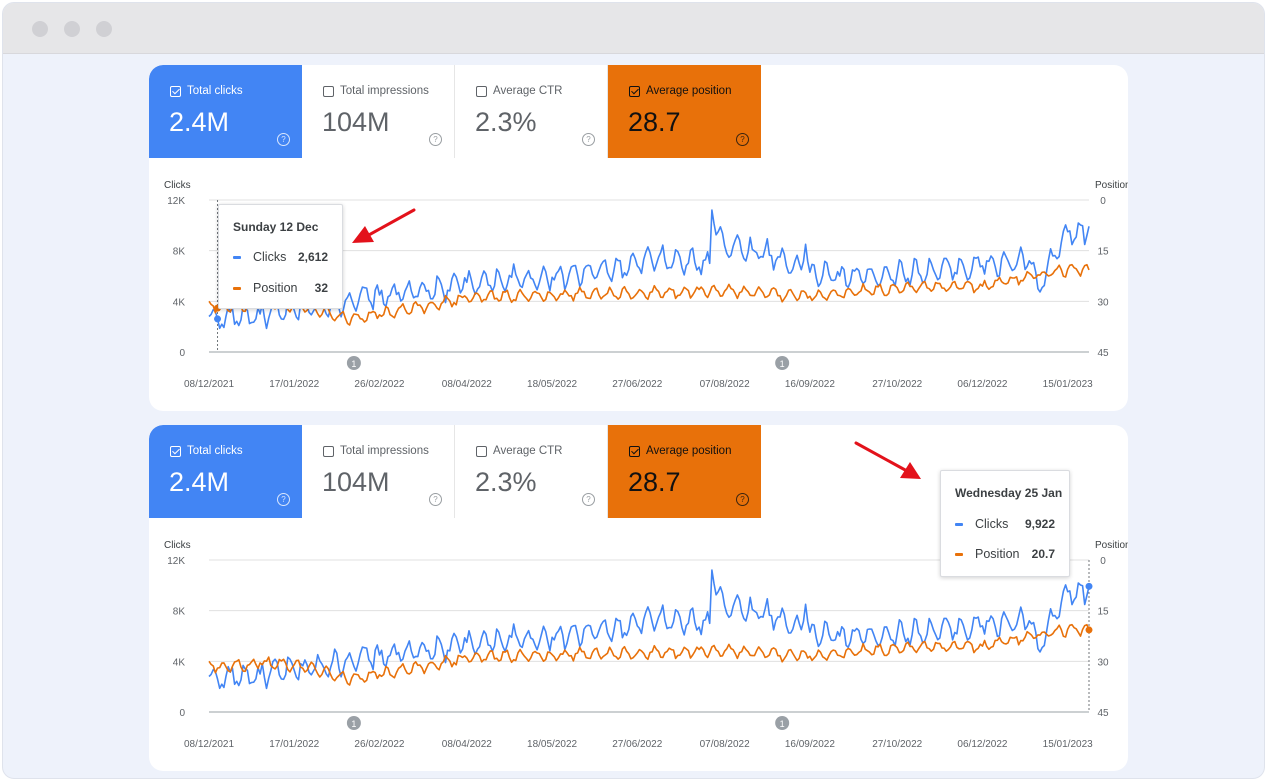 The height and width of the screenshot is (780, 1266). I want to click on series-line-position, so click(649, 654).